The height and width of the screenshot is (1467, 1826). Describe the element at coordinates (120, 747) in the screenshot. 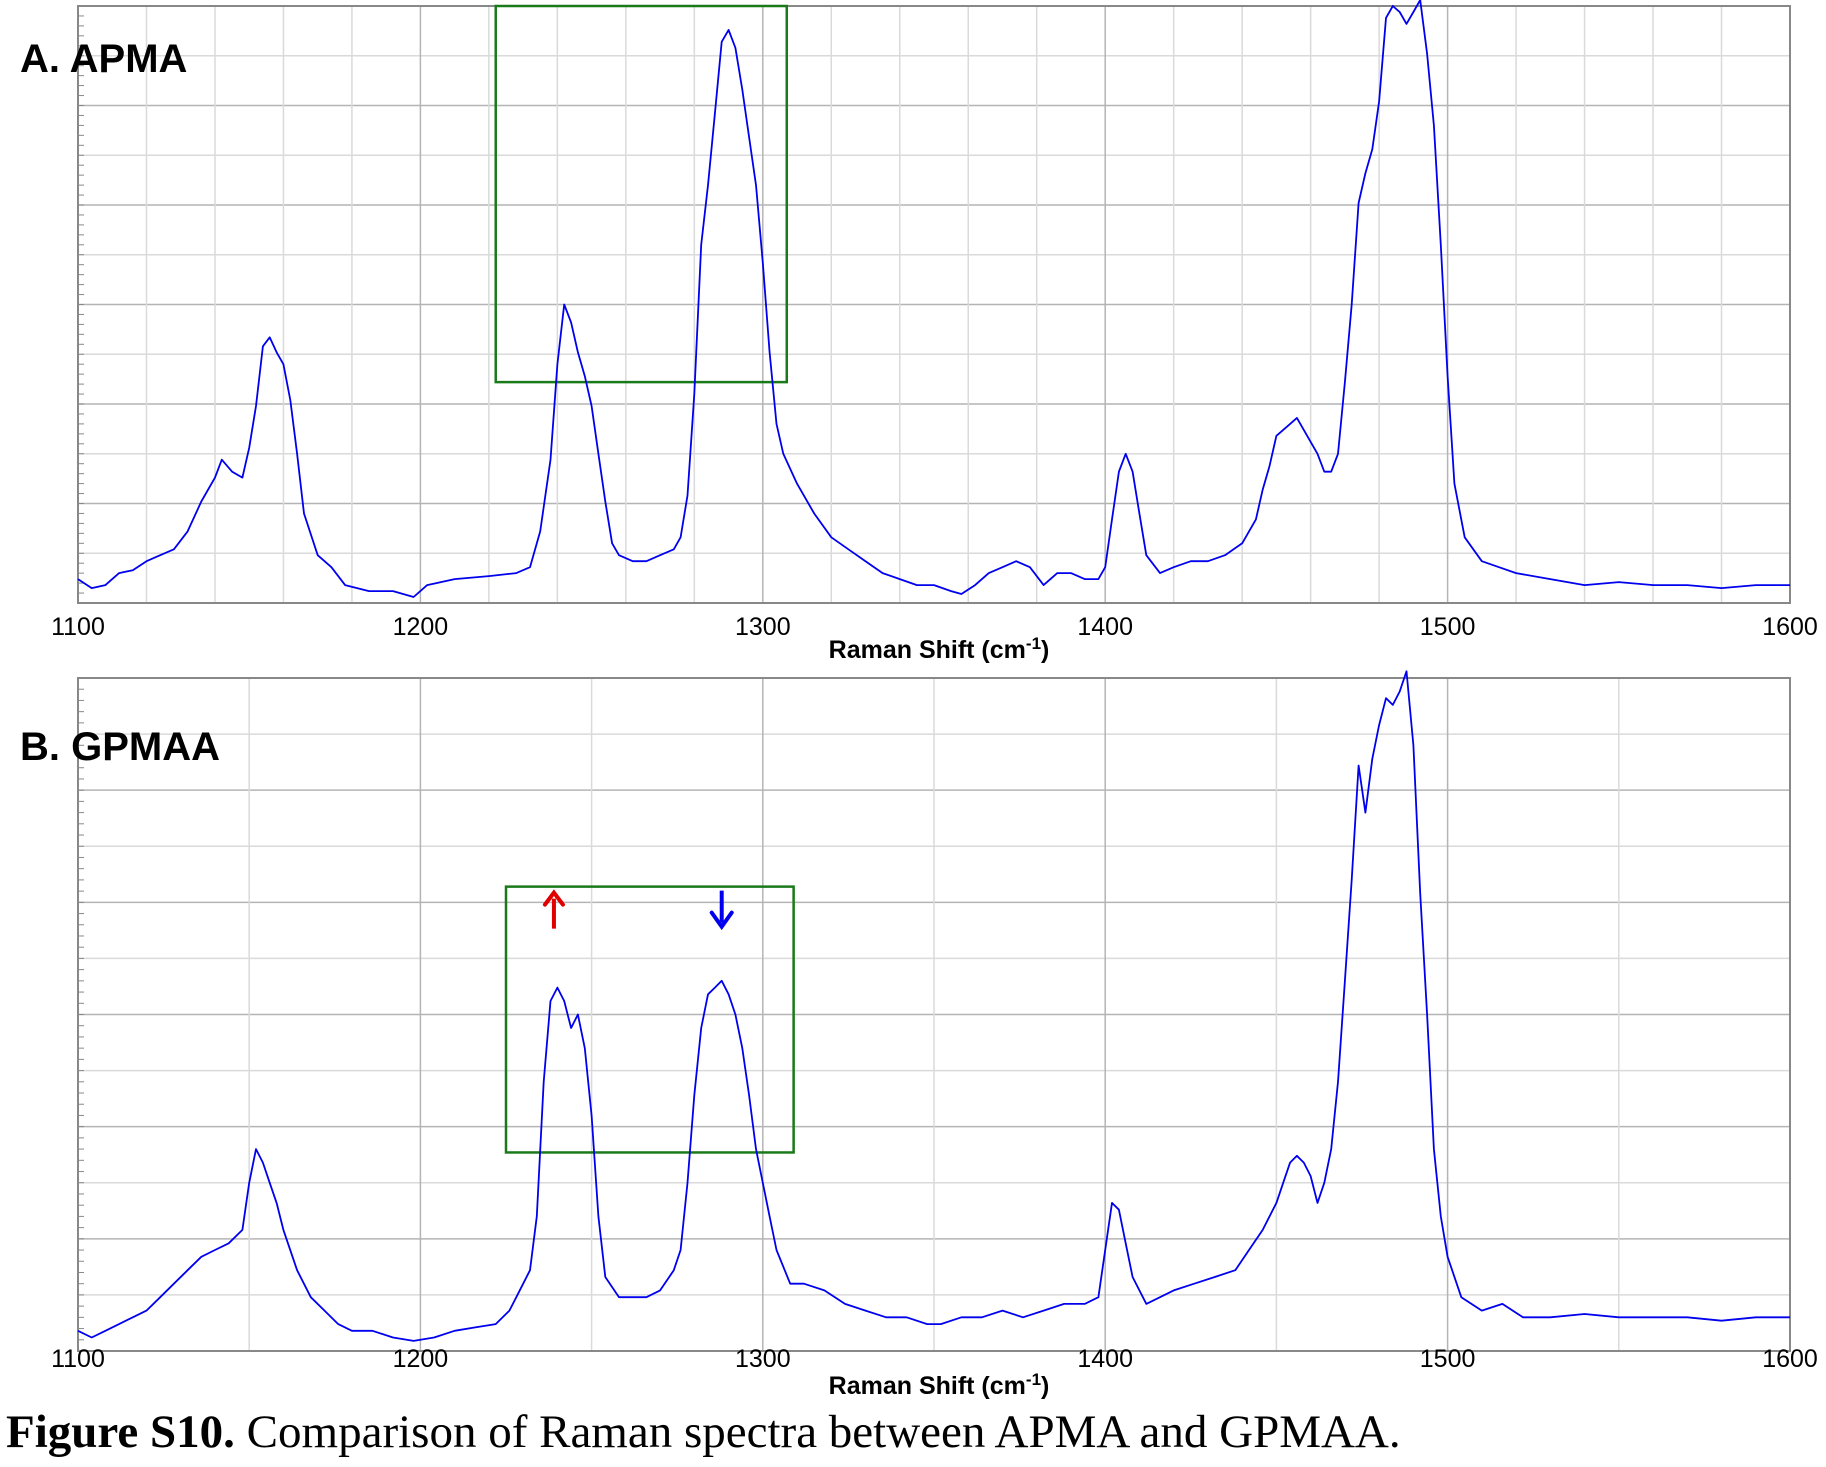

I see `panel-label: B. GPMAA` at that location.